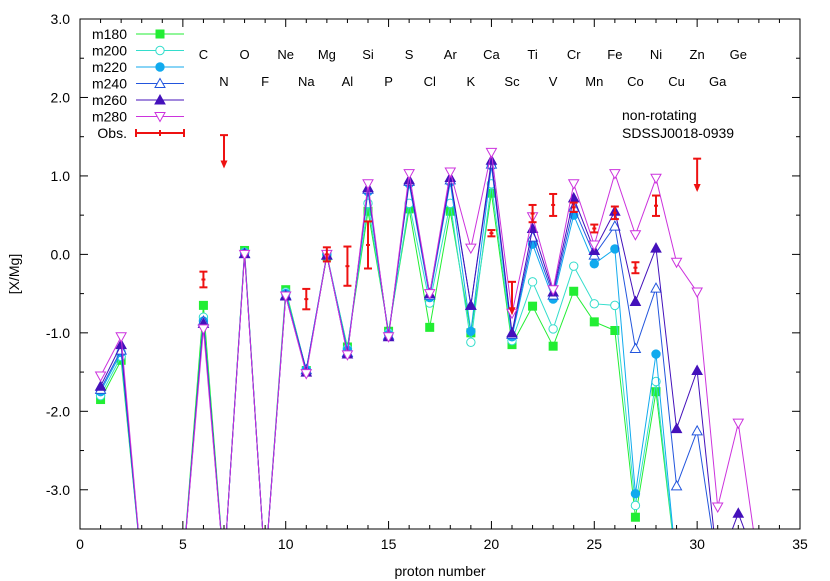  What do you see at coordinates (306, 81) in the screenshot?
I see `element-label-Na: Na` at bounding box center [306, 81].